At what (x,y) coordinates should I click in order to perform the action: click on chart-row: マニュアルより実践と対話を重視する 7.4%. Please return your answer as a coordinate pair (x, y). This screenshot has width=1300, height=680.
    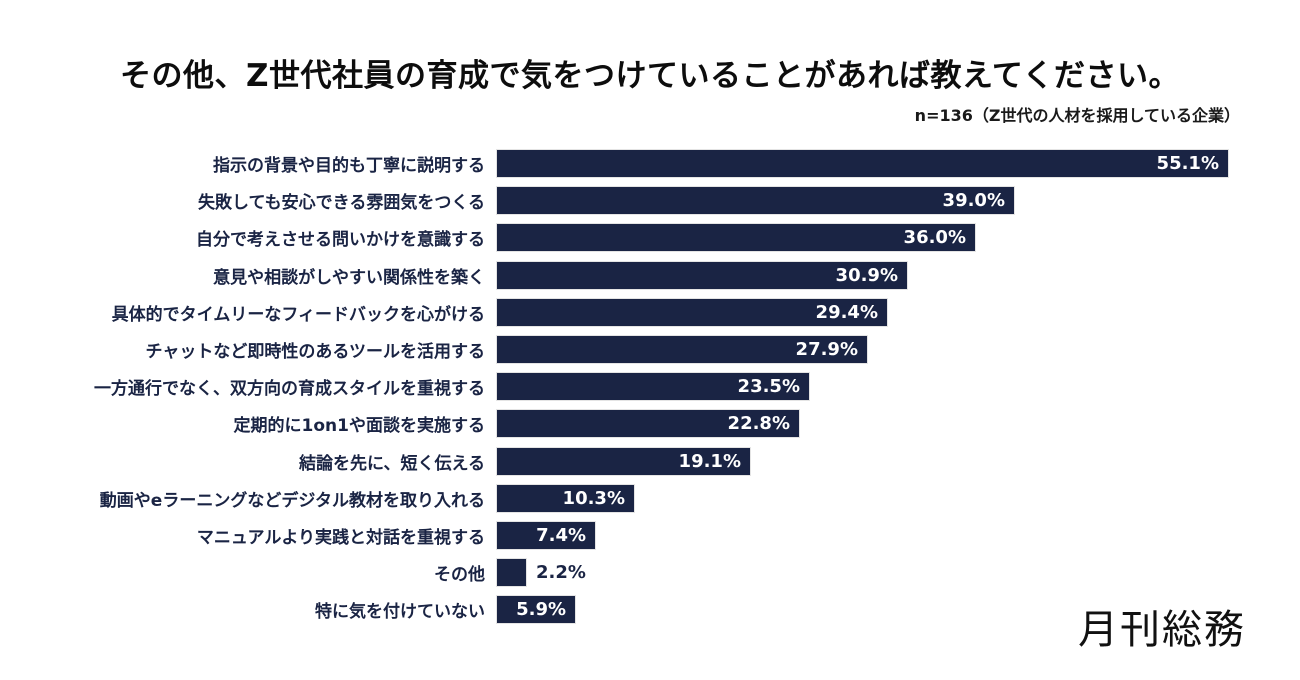
    Looking at the image, I should click on (650, 535).